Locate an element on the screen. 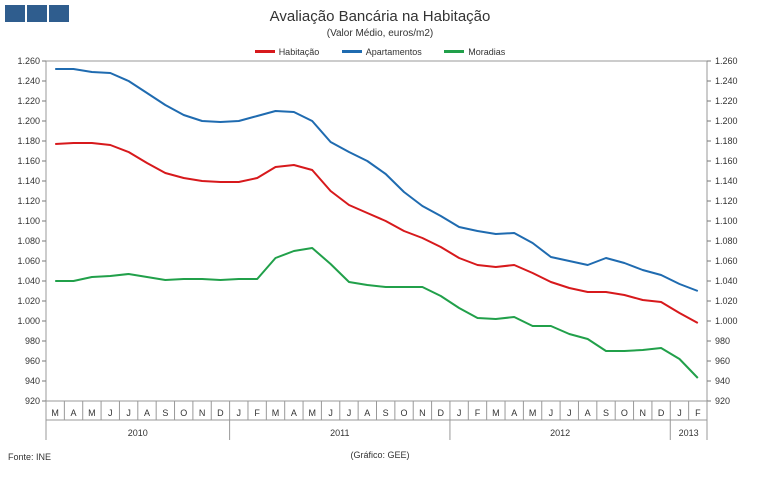  year-label: 2010 is located at coordinates (138, 433).